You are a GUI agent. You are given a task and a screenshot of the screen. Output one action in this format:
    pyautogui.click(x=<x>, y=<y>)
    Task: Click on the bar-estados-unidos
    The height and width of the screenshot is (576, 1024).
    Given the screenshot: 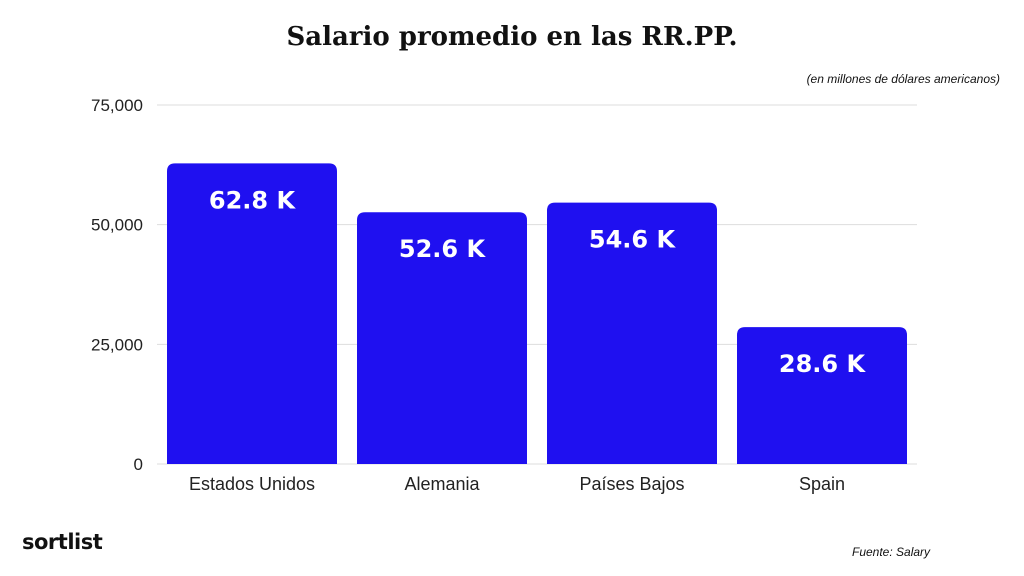 What is the action you would take?
    pyautogui.click(x=252, y=313)
    